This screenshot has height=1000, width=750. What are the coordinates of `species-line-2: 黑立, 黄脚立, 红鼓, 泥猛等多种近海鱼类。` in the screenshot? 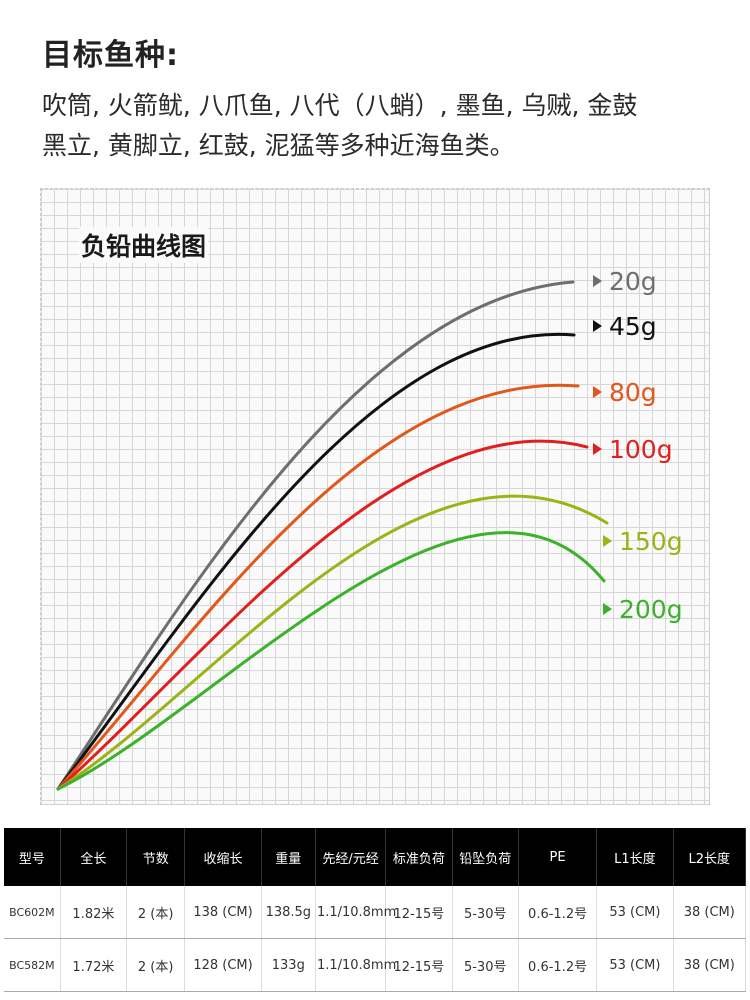 It's located at (278, 145).